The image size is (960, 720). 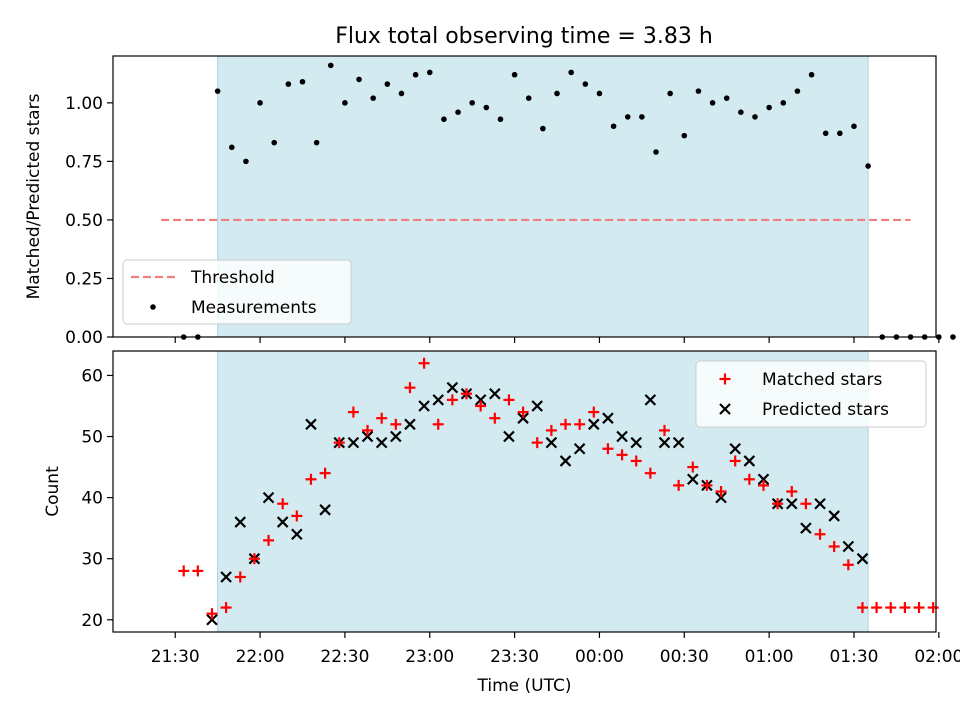 What do you see at coordinates (254, 308) in the screenshot?
I see `legend-measurements-label: Measurements` at bounding box center [254, 308].